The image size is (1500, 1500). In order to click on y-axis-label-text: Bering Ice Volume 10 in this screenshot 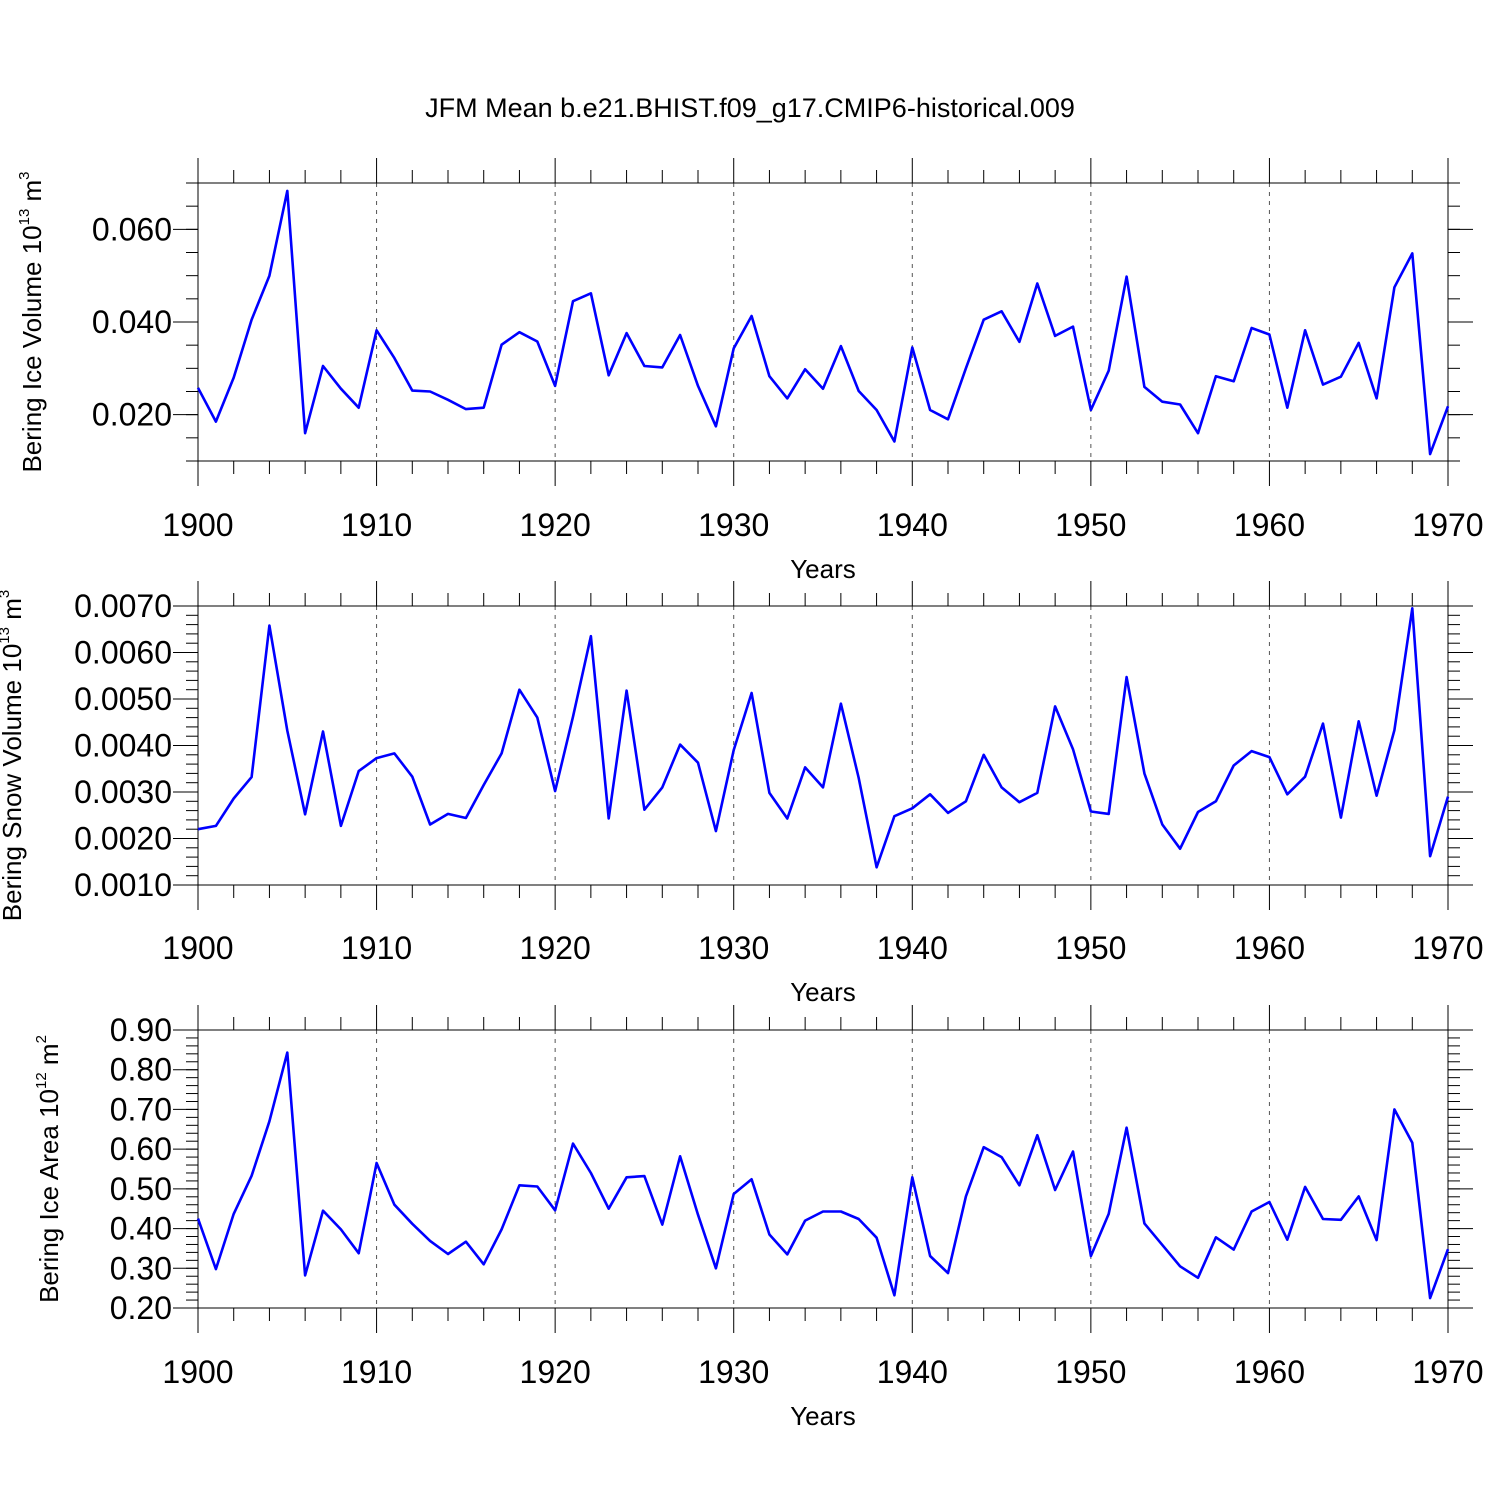, I will do `click(32, 348)`.